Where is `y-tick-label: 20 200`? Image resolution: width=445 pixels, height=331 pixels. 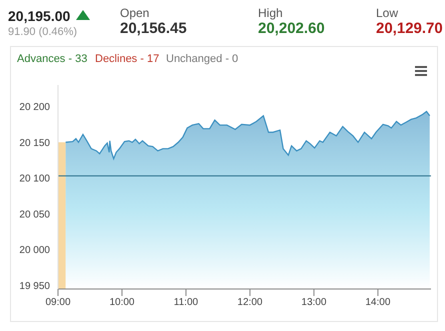
y-tick-label: 20 200 is located at coordinates (34, 108).